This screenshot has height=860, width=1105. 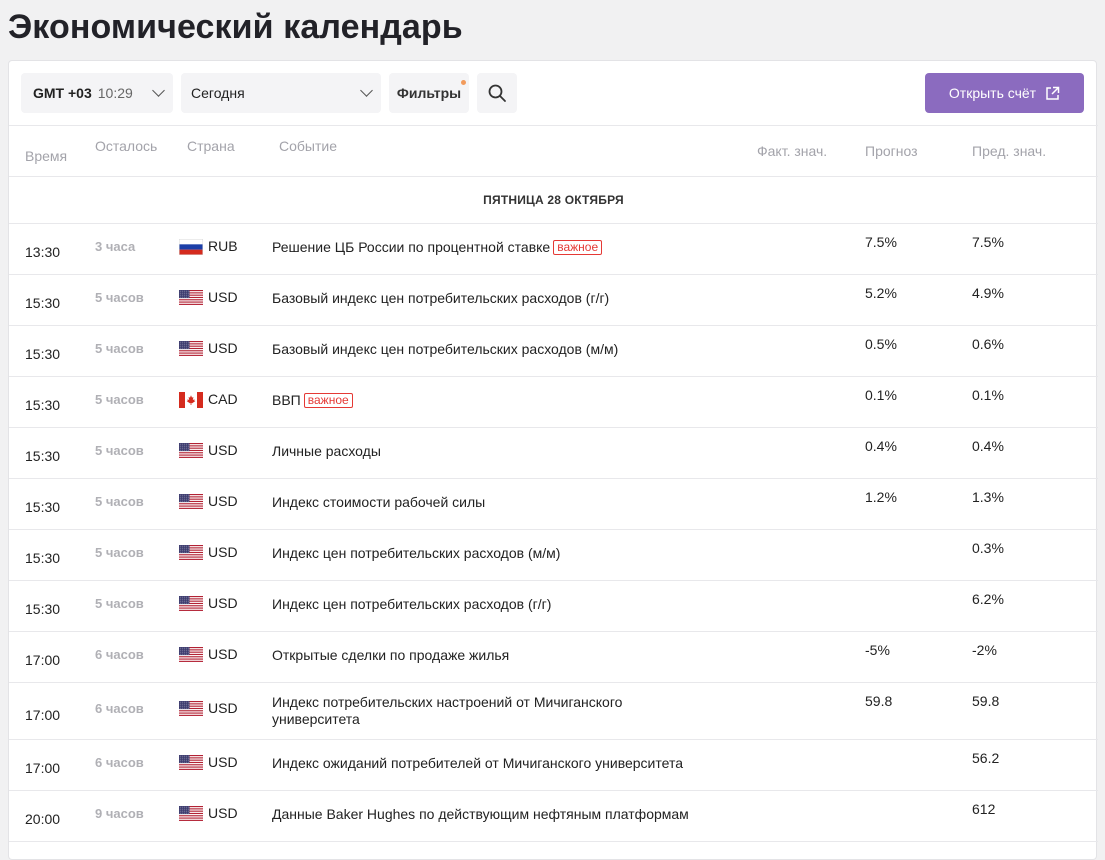 What do you see at coordinates (281, 93) in the screenshot?
I see `period-select: Сегодня` at bounding box center [281, 93].